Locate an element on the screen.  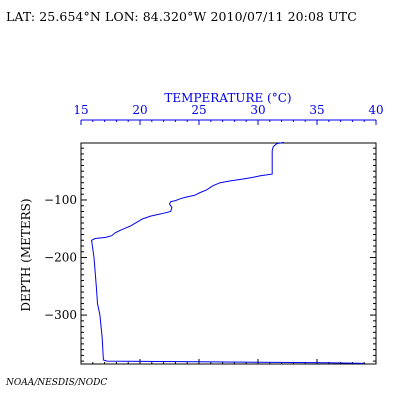
x-tick-label: 30 is located at coordinates (257, 110).